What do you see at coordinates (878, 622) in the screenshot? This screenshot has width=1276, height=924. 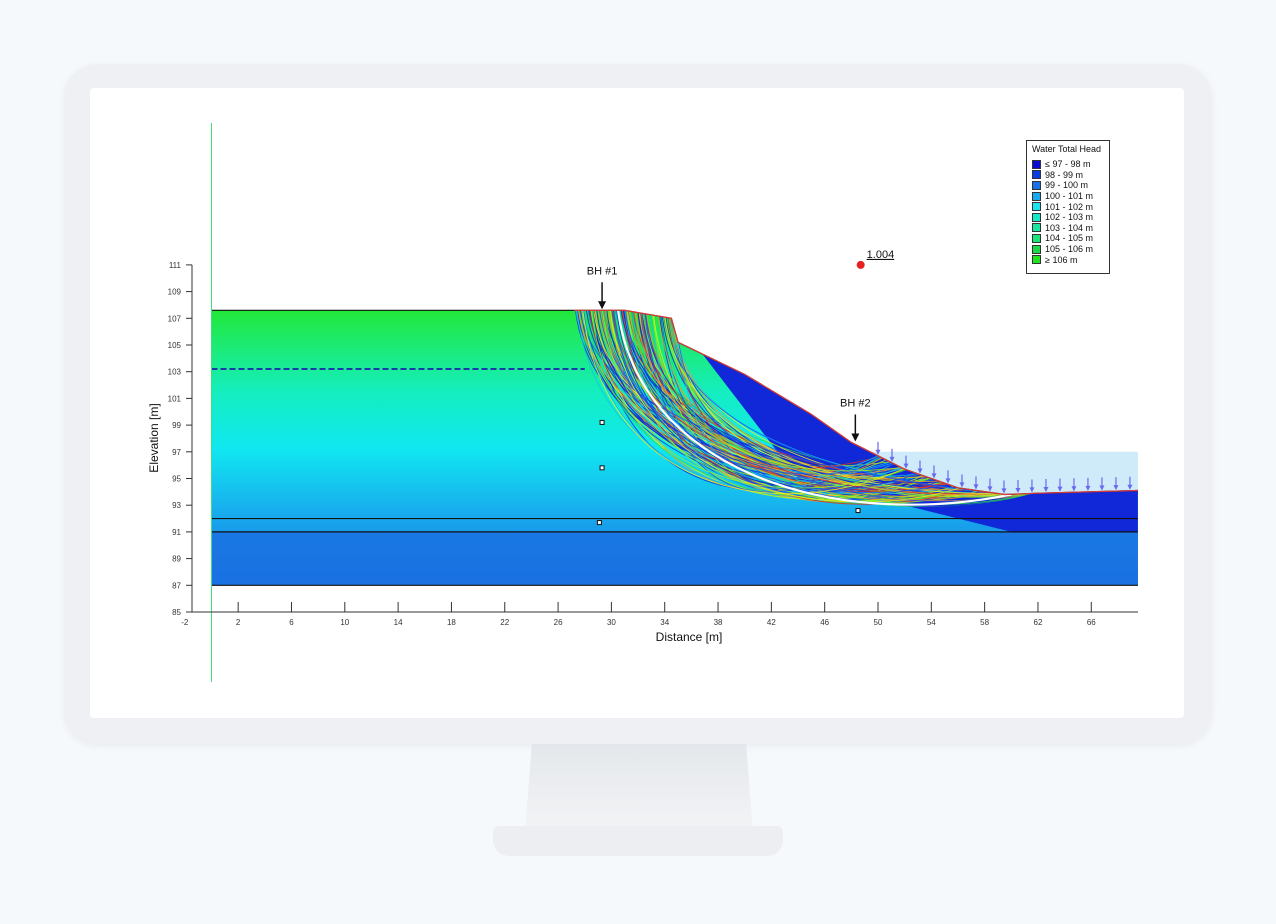 I see `x-tick-label: 50` at bounding box center [878, 622].